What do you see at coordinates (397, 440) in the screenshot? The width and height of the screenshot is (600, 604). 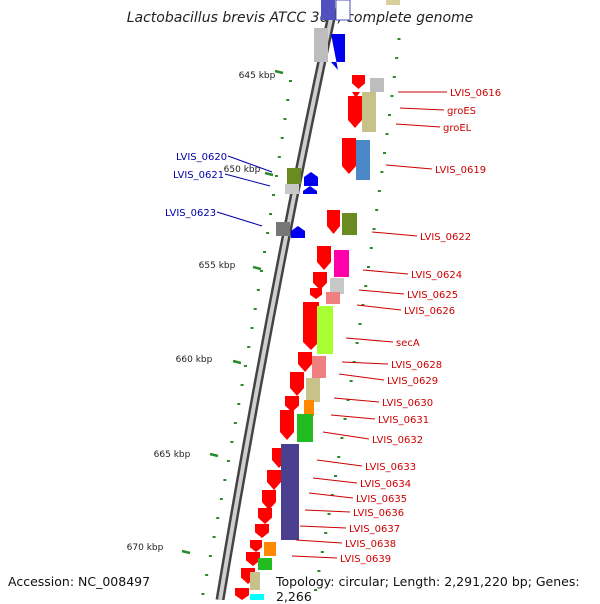 I see `gene-label-forward: LVIS_0632` at bounding box center [397, 440].